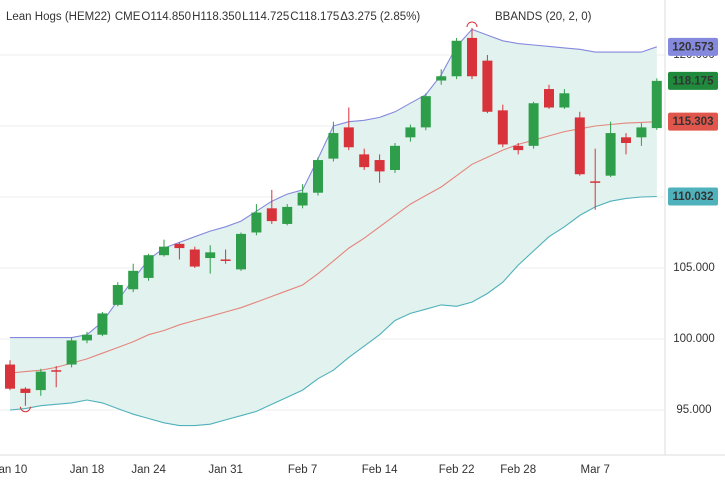  What do you see at coordinates (269, 17) in the screenshot?
I see `ohlc-value: 114.725` at bounding box center [269, 17].